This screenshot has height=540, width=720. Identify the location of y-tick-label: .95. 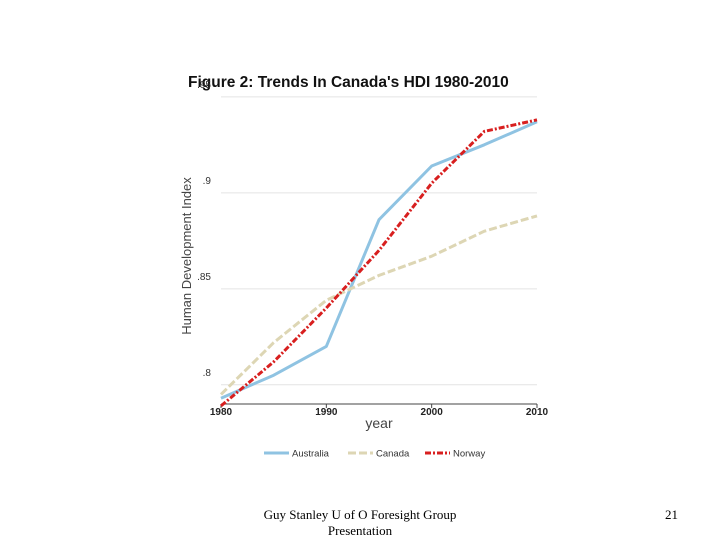
(204, 85).